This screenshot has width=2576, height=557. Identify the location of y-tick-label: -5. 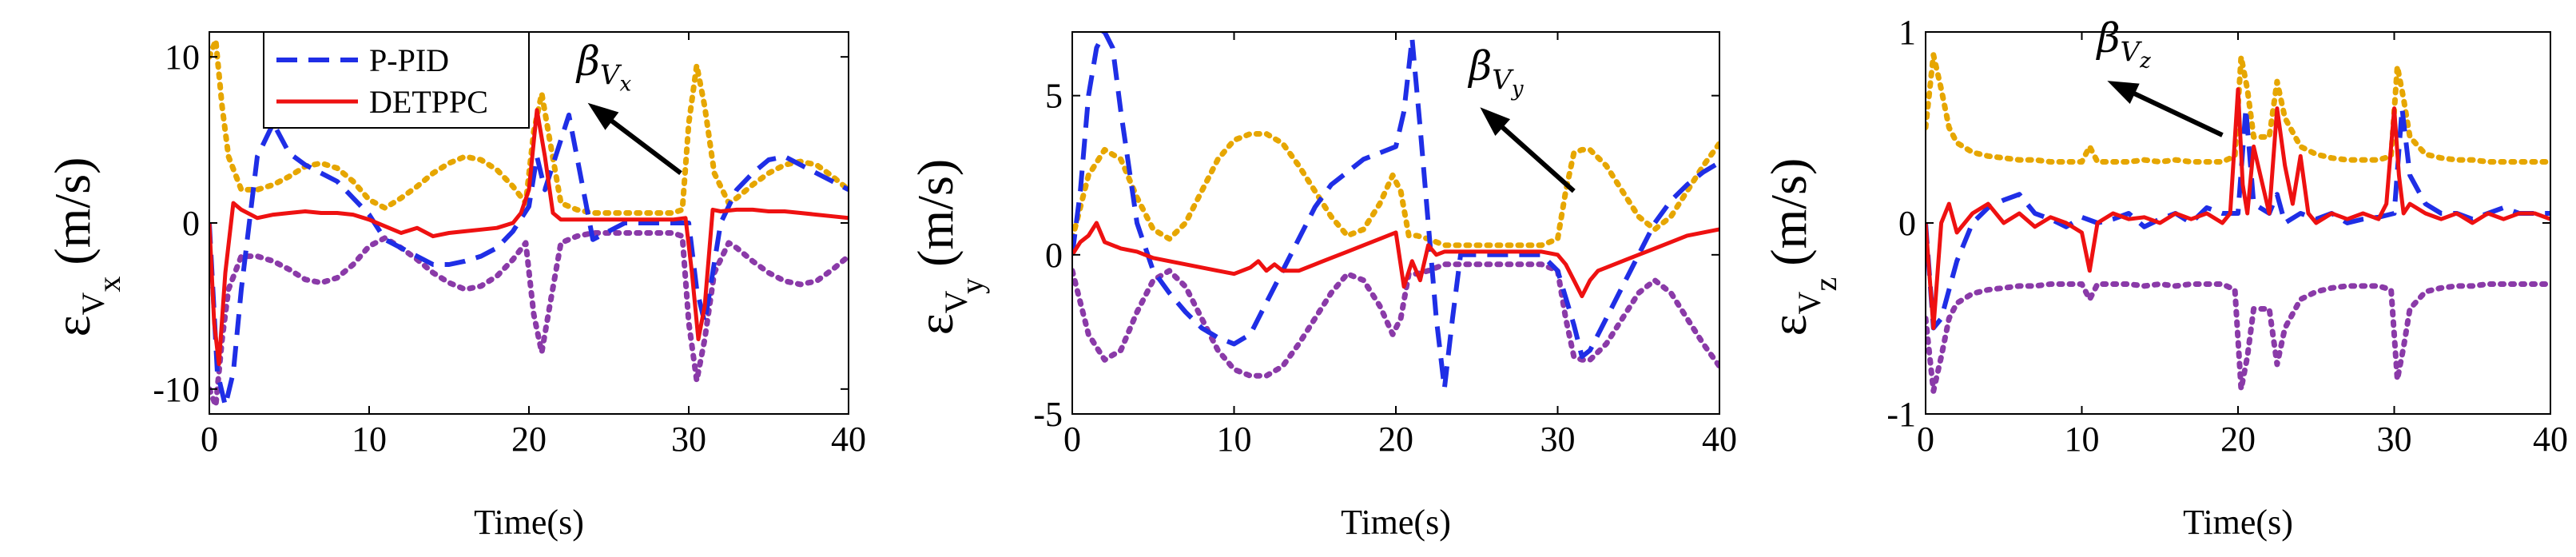
(1048, 414).